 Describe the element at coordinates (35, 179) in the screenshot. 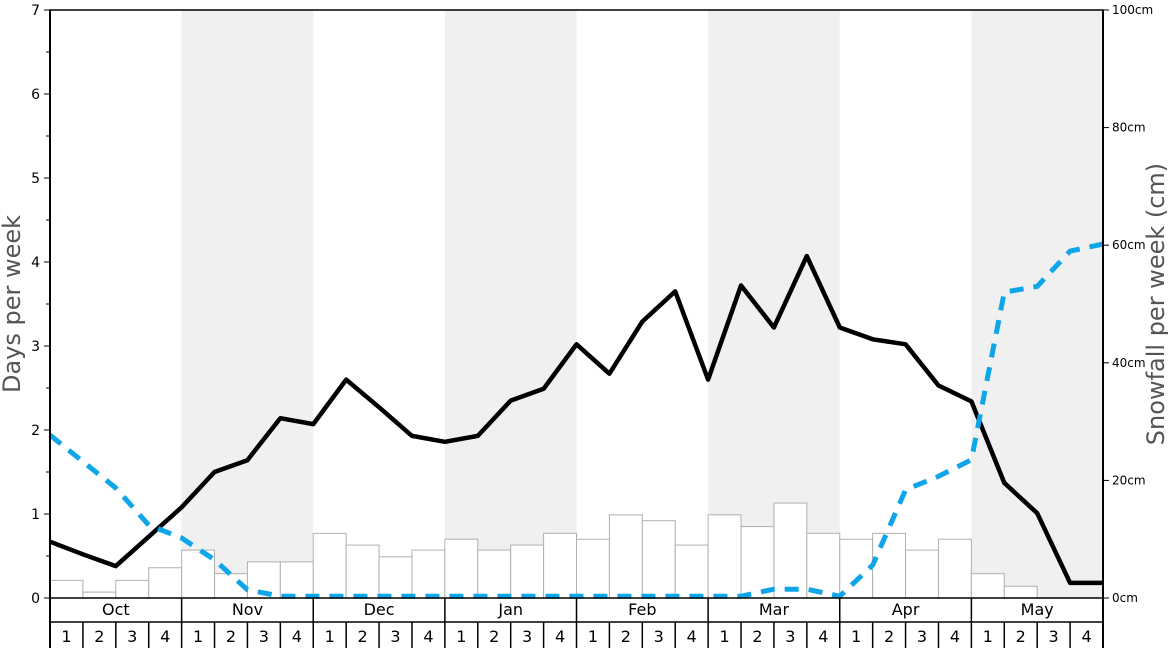

I see `left-tick-label: 5` at that location.